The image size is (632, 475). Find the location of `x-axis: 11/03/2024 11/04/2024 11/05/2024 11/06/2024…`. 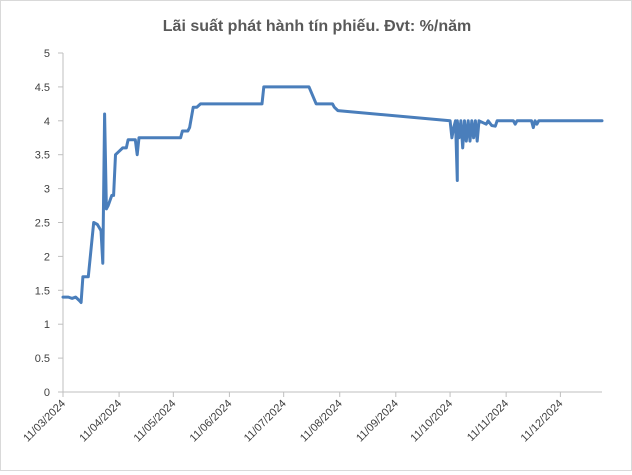

x-axis: 11/03/2024 11/04/2024 11/05/2024 11/06/2024… is located at coordinates (311, 418).